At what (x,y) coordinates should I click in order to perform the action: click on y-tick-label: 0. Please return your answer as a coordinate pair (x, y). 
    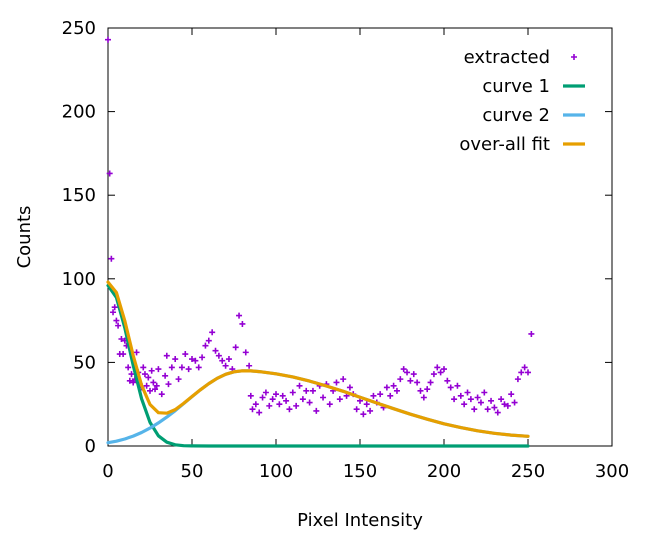
    Looking at the image, I should click on (90, 446).